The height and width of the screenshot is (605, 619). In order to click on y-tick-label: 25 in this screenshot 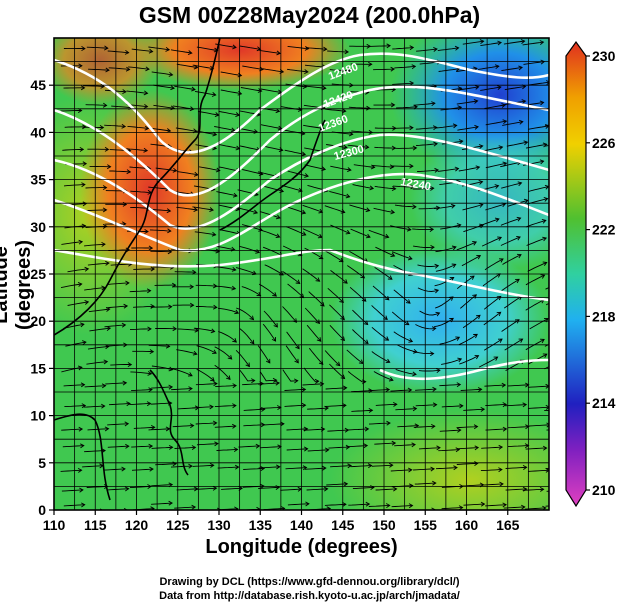, I will do `click(38, 274)`.